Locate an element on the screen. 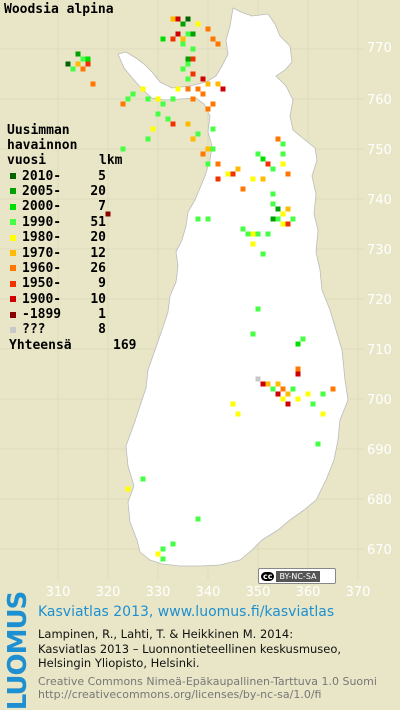  y-tick-label: 740 is located at coordinates (379, 200).